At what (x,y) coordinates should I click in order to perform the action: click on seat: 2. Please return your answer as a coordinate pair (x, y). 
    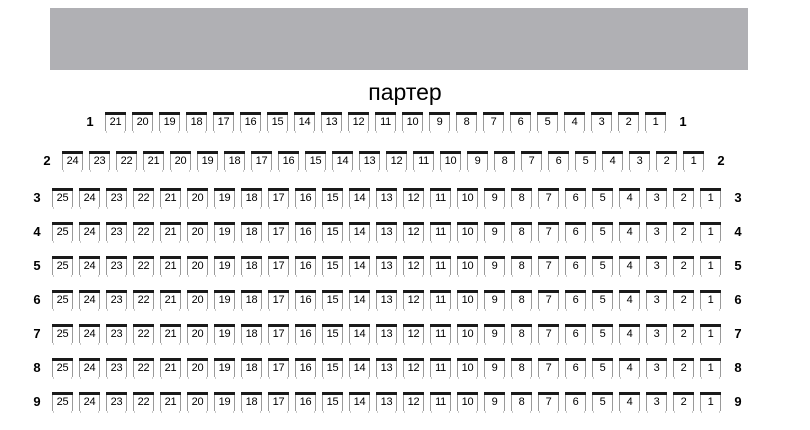
    Looking at the image, I should click on (683, 402).